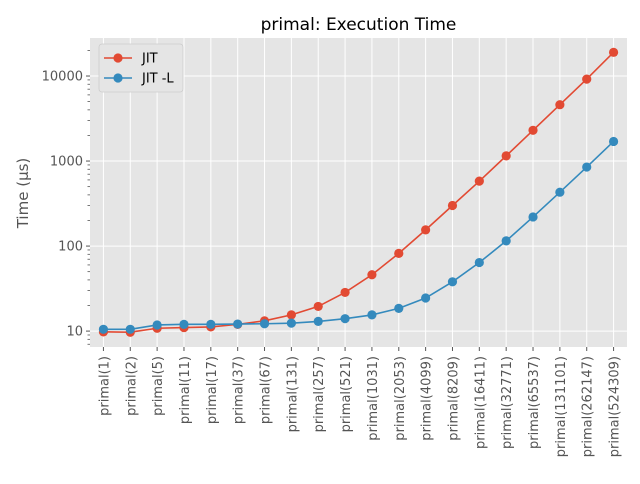 The image size is (640, 484). Describe the element at coordinates (373, 398) in the screenshot. I see `x-tick-label: primal(1031)` at that location.